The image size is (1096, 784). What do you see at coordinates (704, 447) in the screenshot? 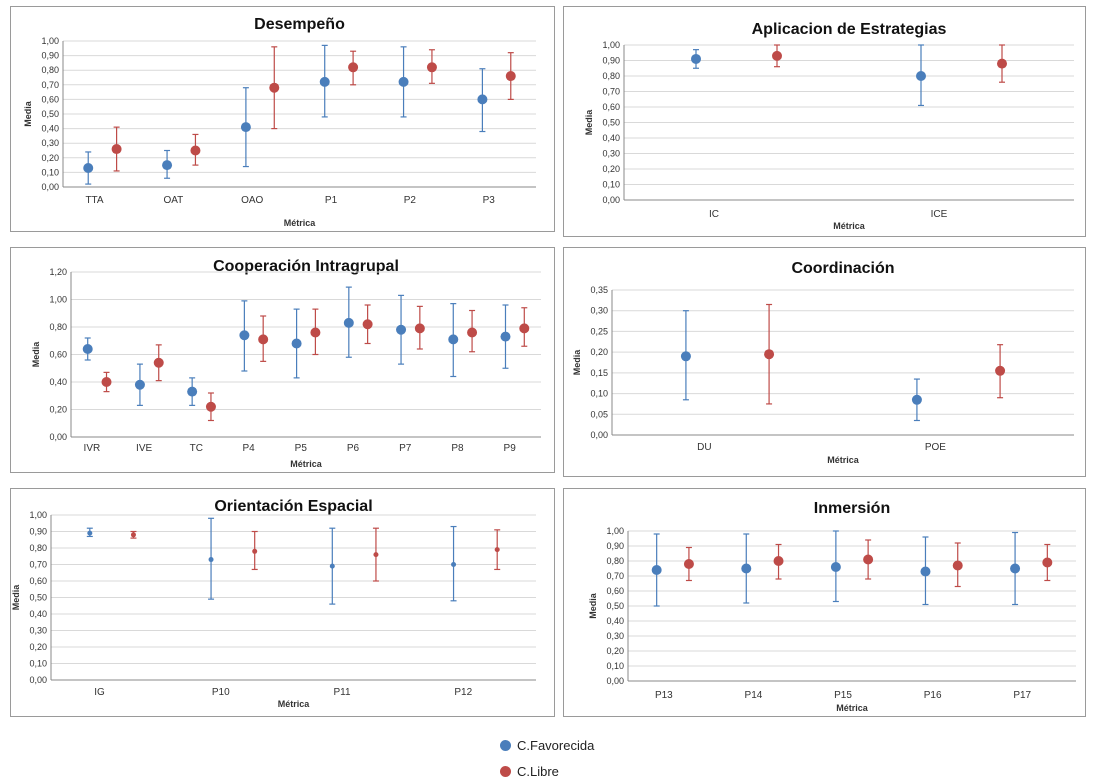
I see `x-tick-label: DU` at bounding box center [704, 447].